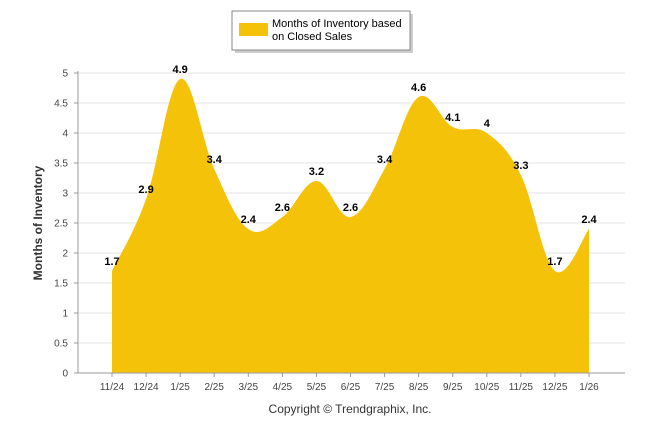 The width and height of the screenshot is (646, 434). I want to click on x-tick-label: 9/25, so click(453, 387).